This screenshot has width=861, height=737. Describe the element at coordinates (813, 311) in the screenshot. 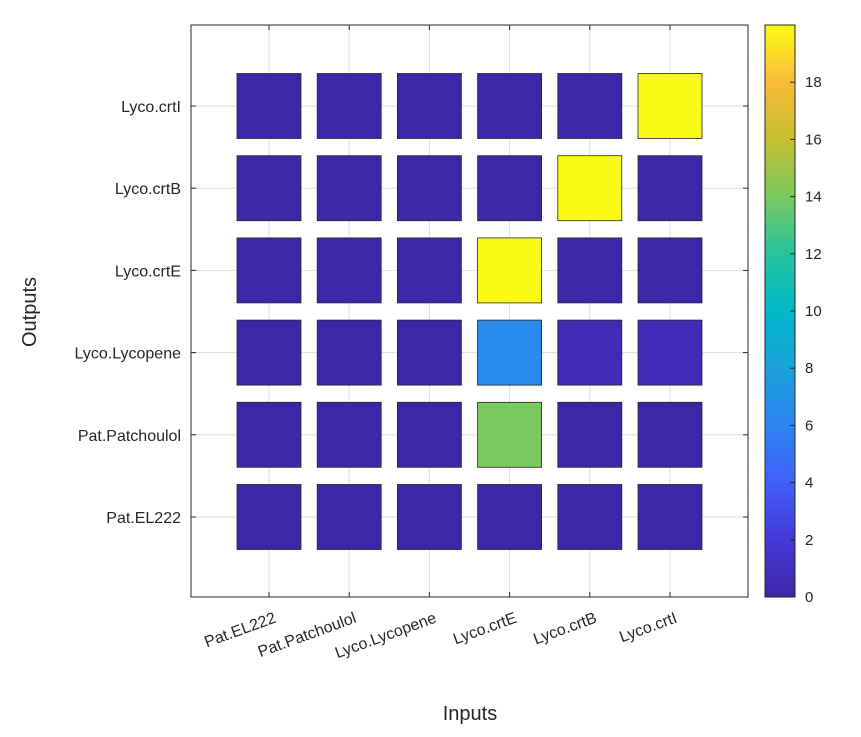

I see `colorbar-tick-label: 10` at that location.